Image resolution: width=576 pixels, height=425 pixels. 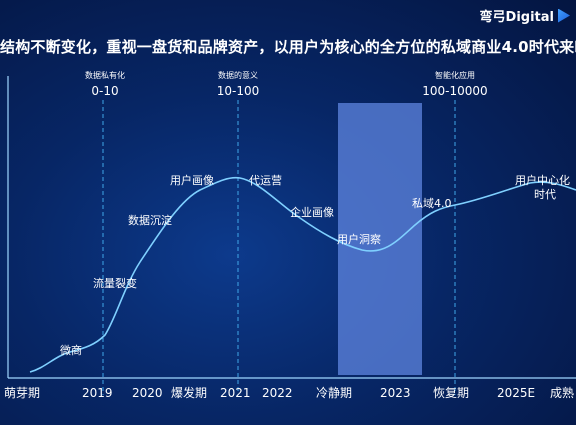 What do you see at coordinates (545, 194) in the screenshot?
I see `curve-label: 时代` at bounding box center [545, 194].